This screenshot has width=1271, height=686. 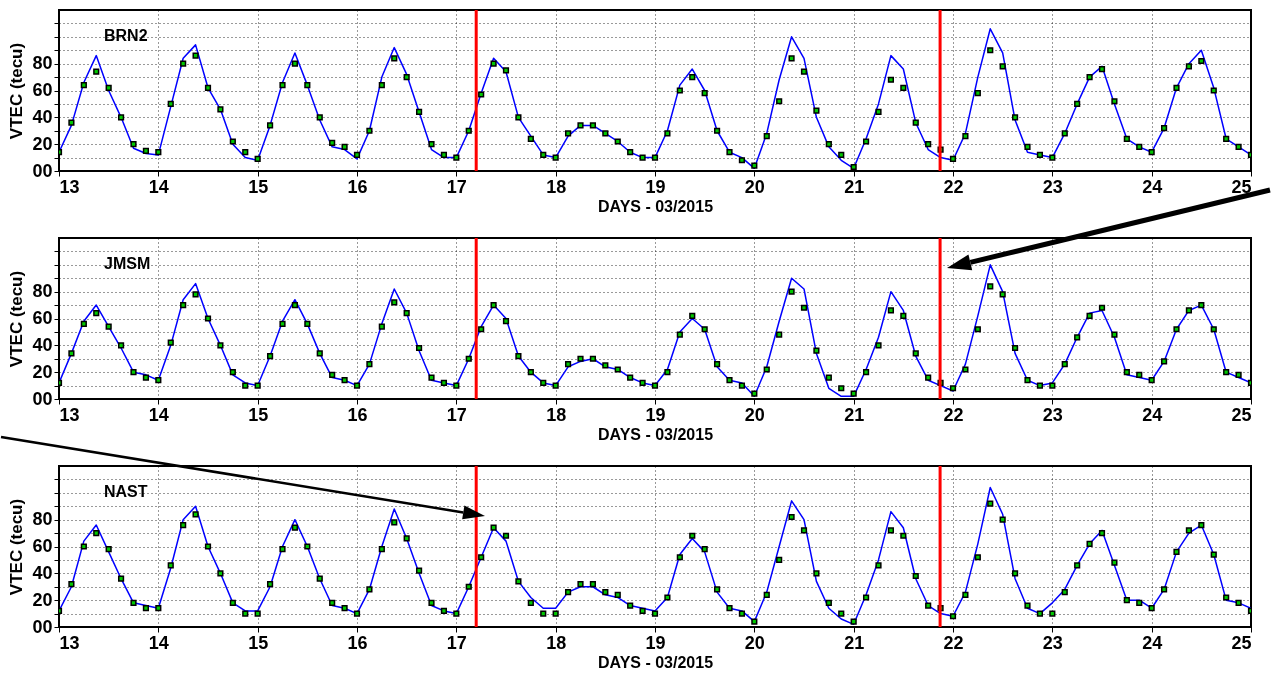 I want to click on annotation: NAST, so click(x=126, y=491).